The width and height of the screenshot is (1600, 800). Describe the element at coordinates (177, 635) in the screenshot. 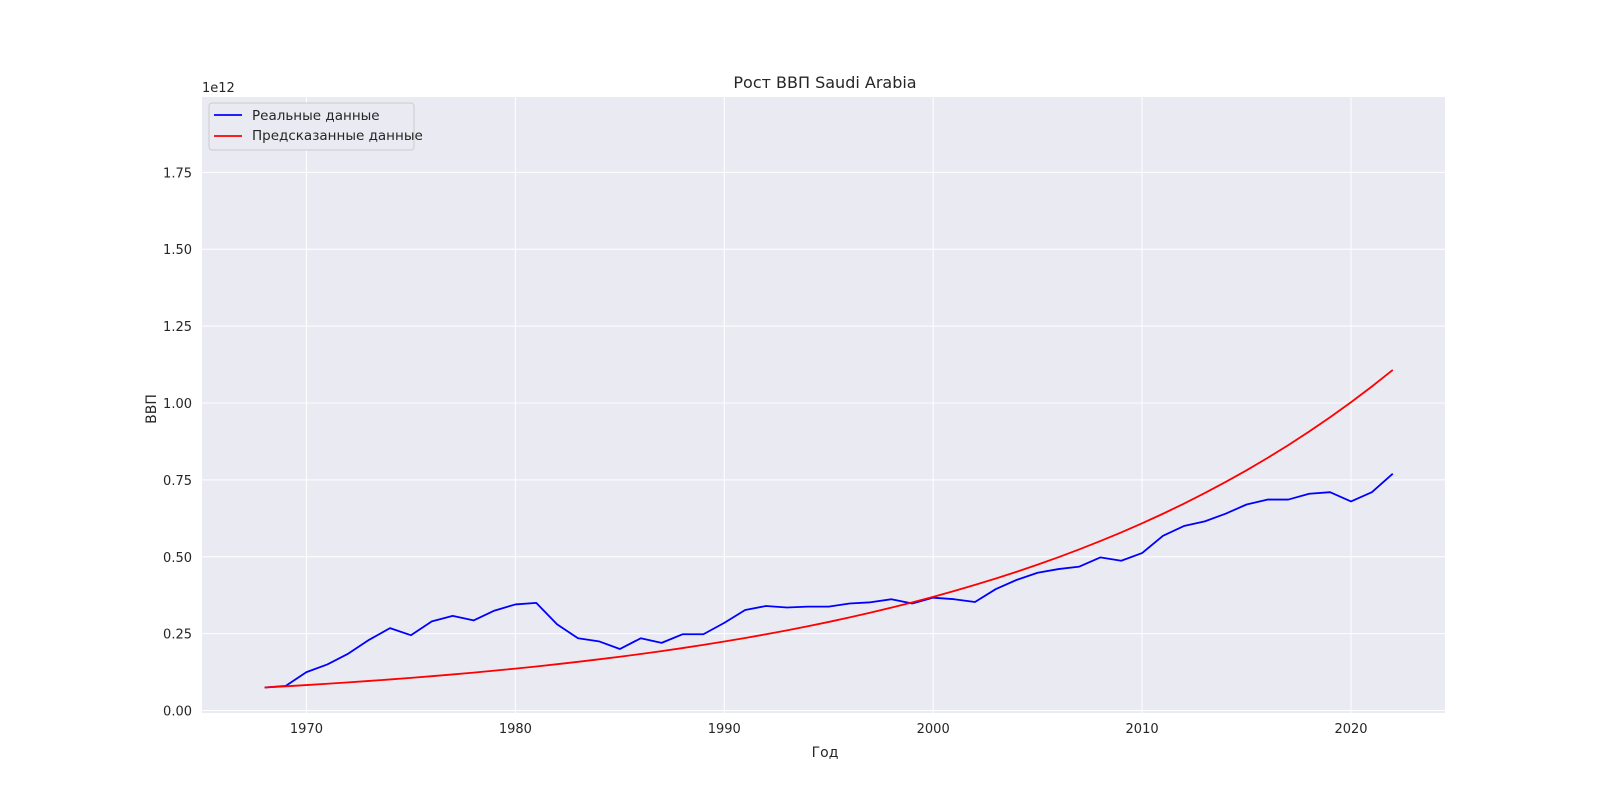

I see `y-tick-label: 0.25` at that location.